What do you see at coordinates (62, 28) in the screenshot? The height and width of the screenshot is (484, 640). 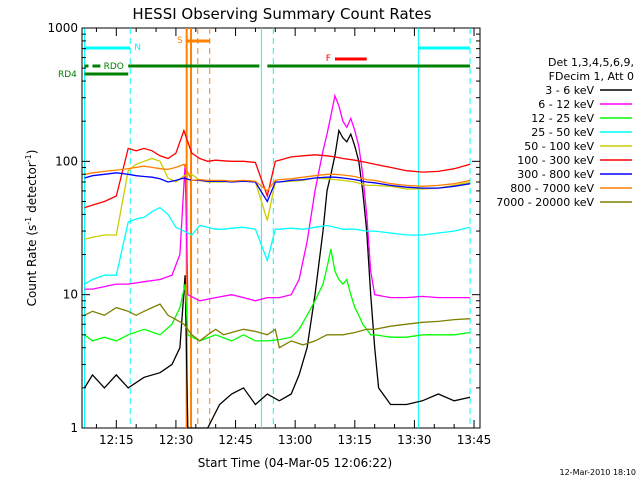 I see `y-tick-label-3: 1000` at bounding box center [62, 28].